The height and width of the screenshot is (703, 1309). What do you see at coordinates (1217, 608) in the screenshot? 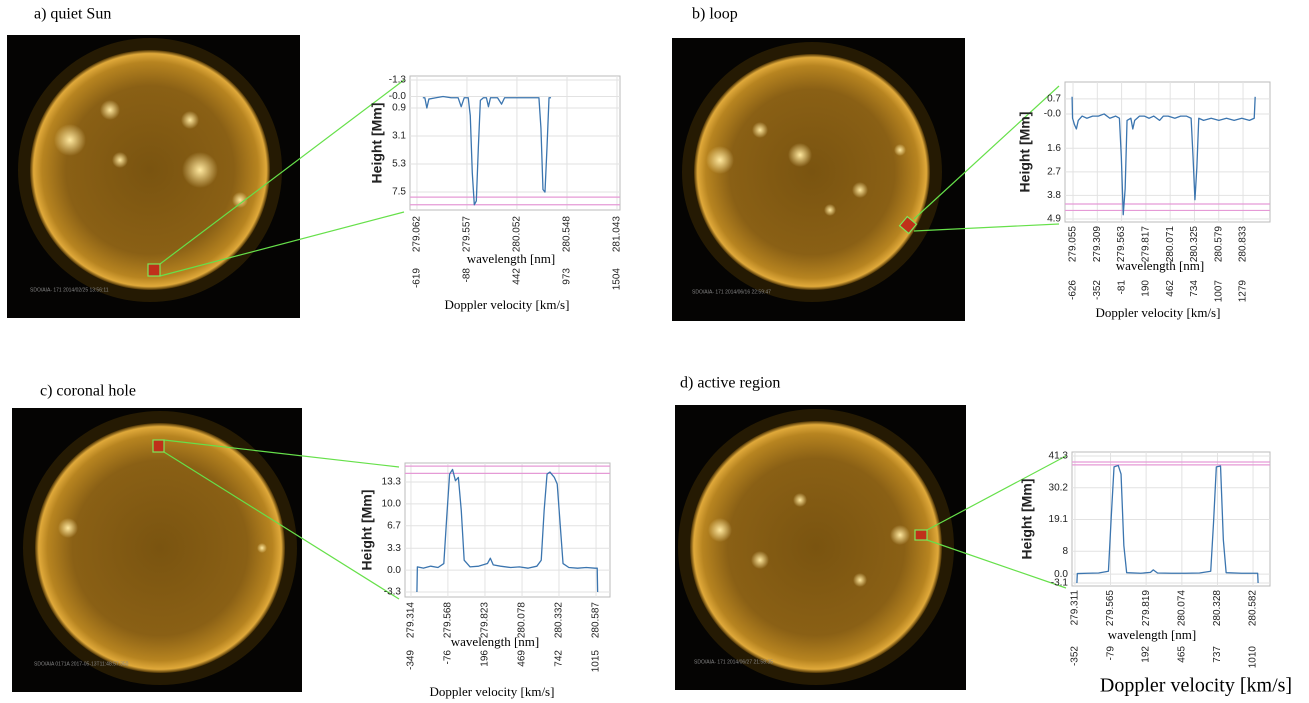
I see `x-tick-label: 280.328` at bounding box center [1217, 608].